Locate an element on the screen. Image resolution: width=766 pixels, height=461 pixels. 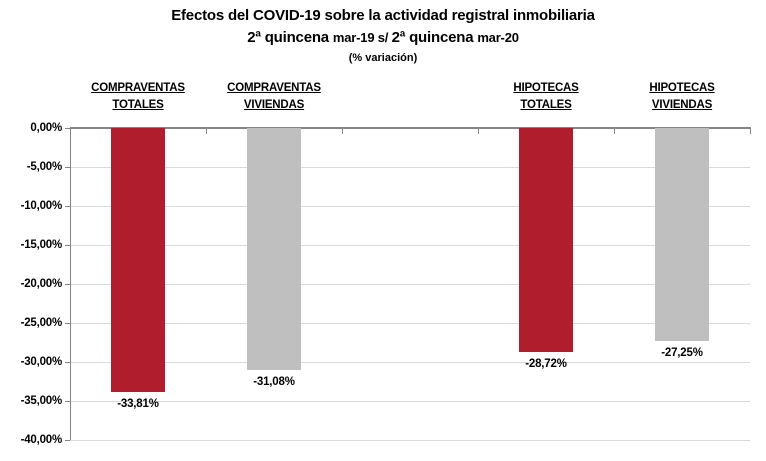
chart-subtitle-segment: mar-19 s/ is located at coordinates (362, 37).